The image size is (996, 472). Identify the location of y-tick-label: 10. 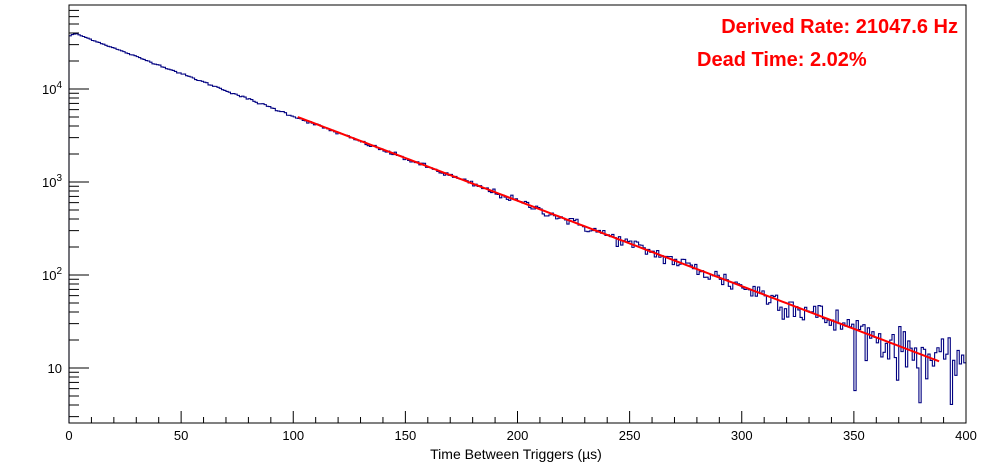
(55, 368).